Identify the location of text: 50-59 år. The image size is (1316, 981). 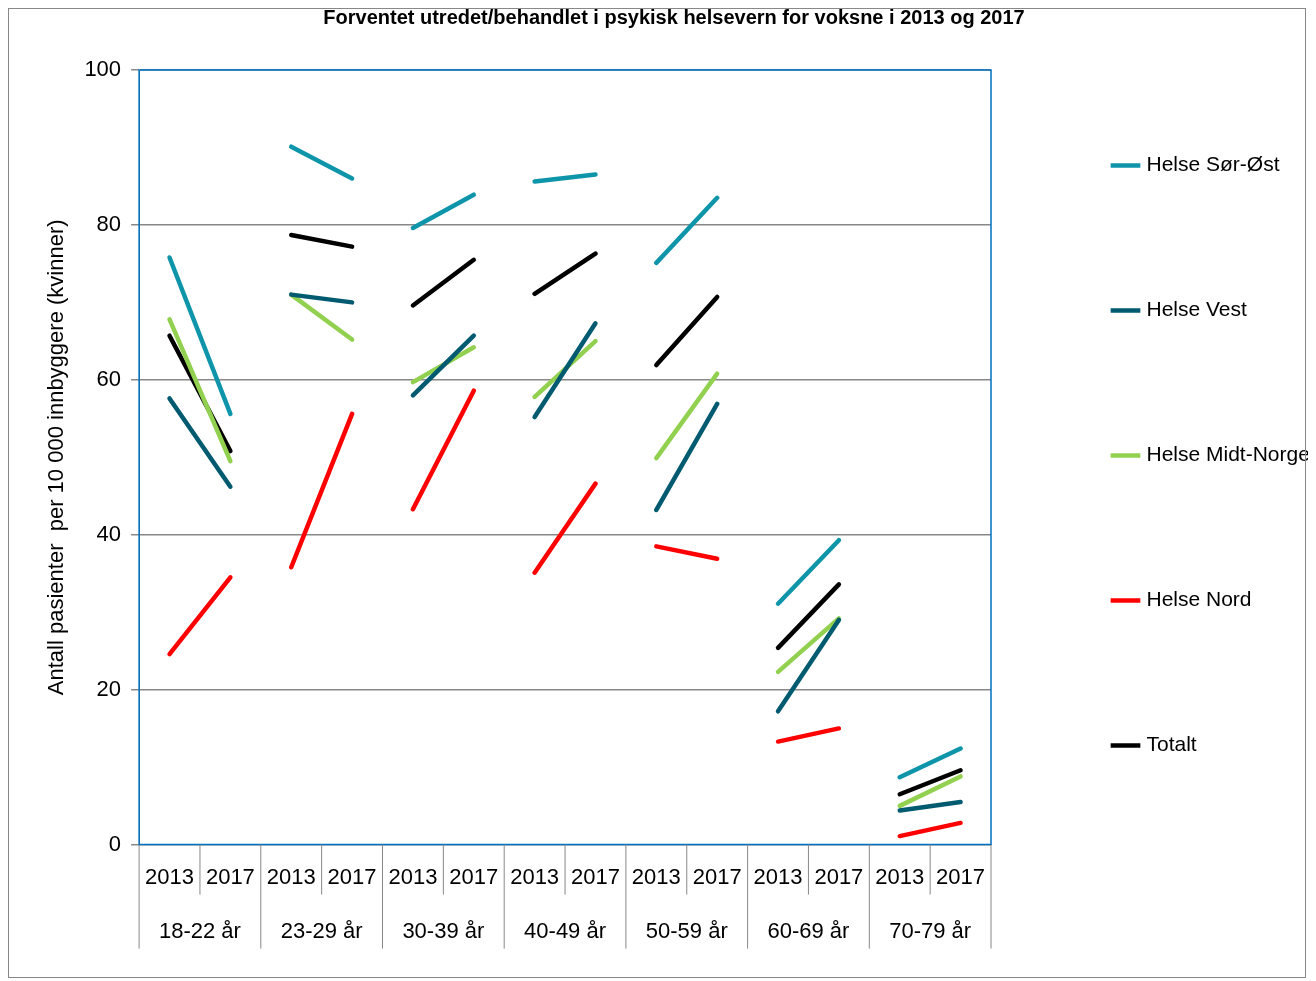
(686, 930).